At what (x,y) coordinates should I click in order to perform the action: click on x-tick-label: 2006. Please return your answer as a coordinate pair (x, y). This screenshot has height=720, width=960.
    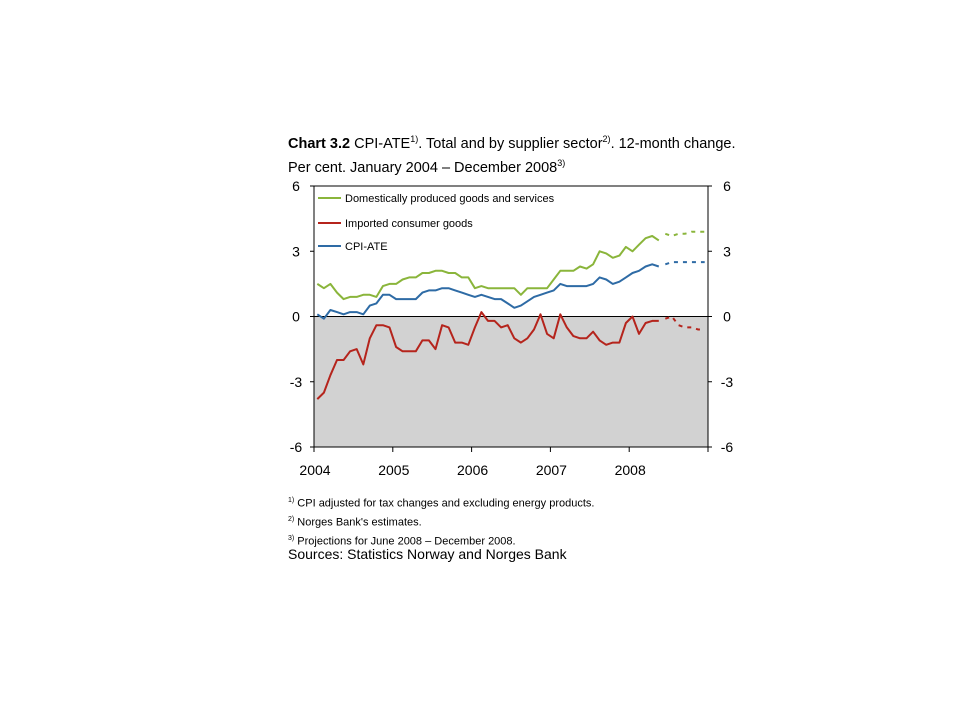
    Looking at the image, I should click on (472, 470).